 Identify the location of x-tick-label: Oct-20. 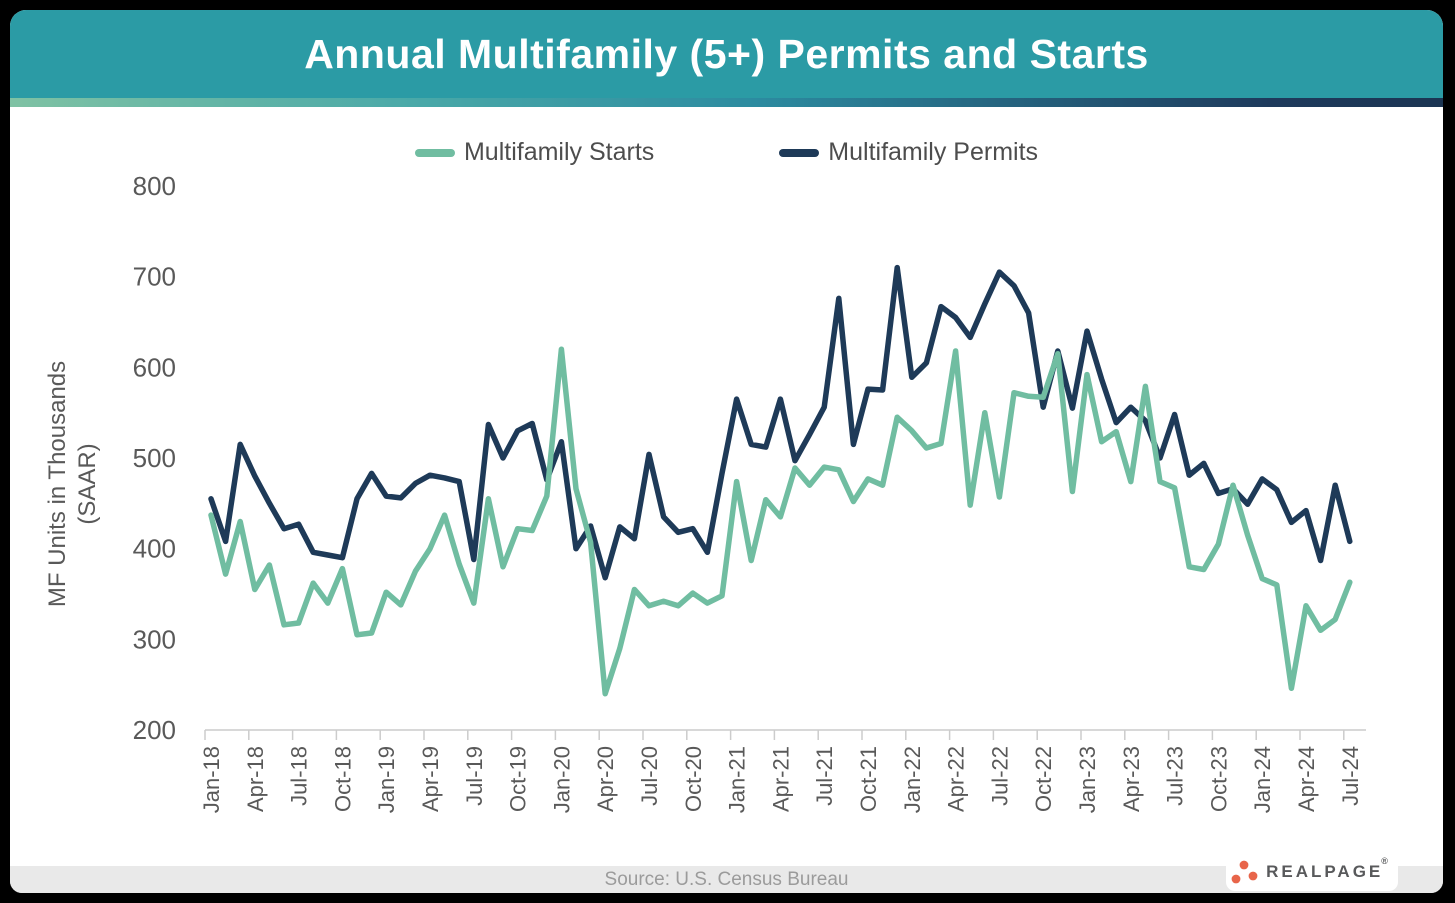
(693, 779).